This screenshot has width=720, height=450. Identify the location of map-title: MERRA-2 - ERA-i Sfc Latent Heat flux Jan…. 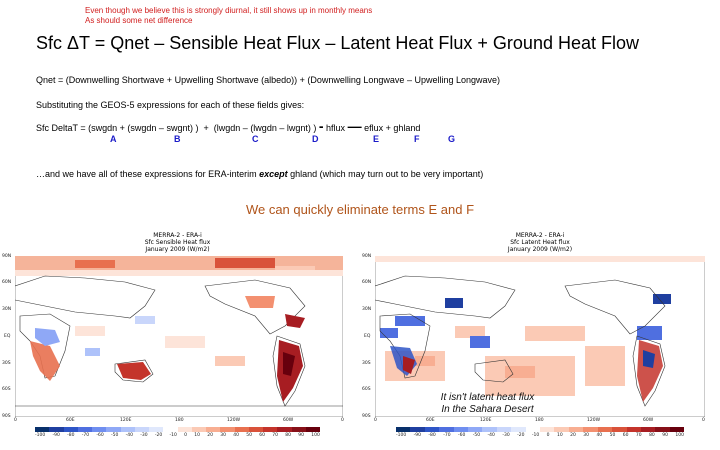
(540, 242).